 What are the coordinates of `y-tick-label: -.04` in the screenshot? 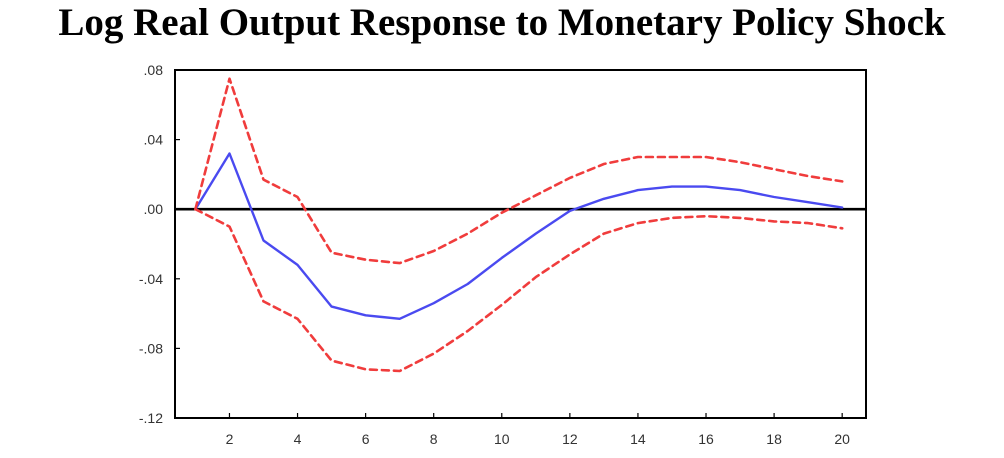 It's located at (151, 279).